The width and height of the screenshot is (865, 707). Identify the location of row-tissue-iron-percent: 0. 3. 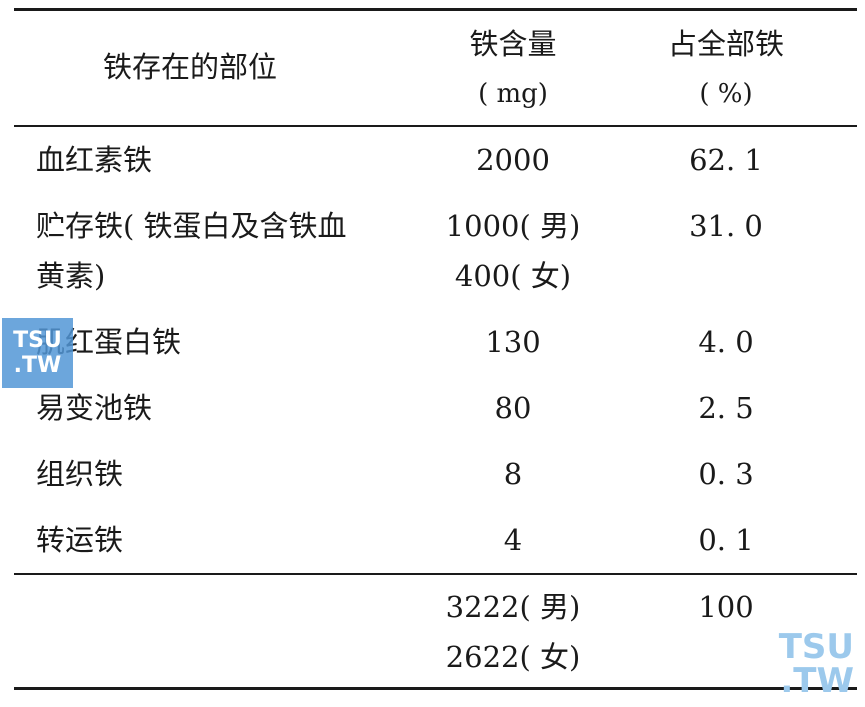
(726, 474).